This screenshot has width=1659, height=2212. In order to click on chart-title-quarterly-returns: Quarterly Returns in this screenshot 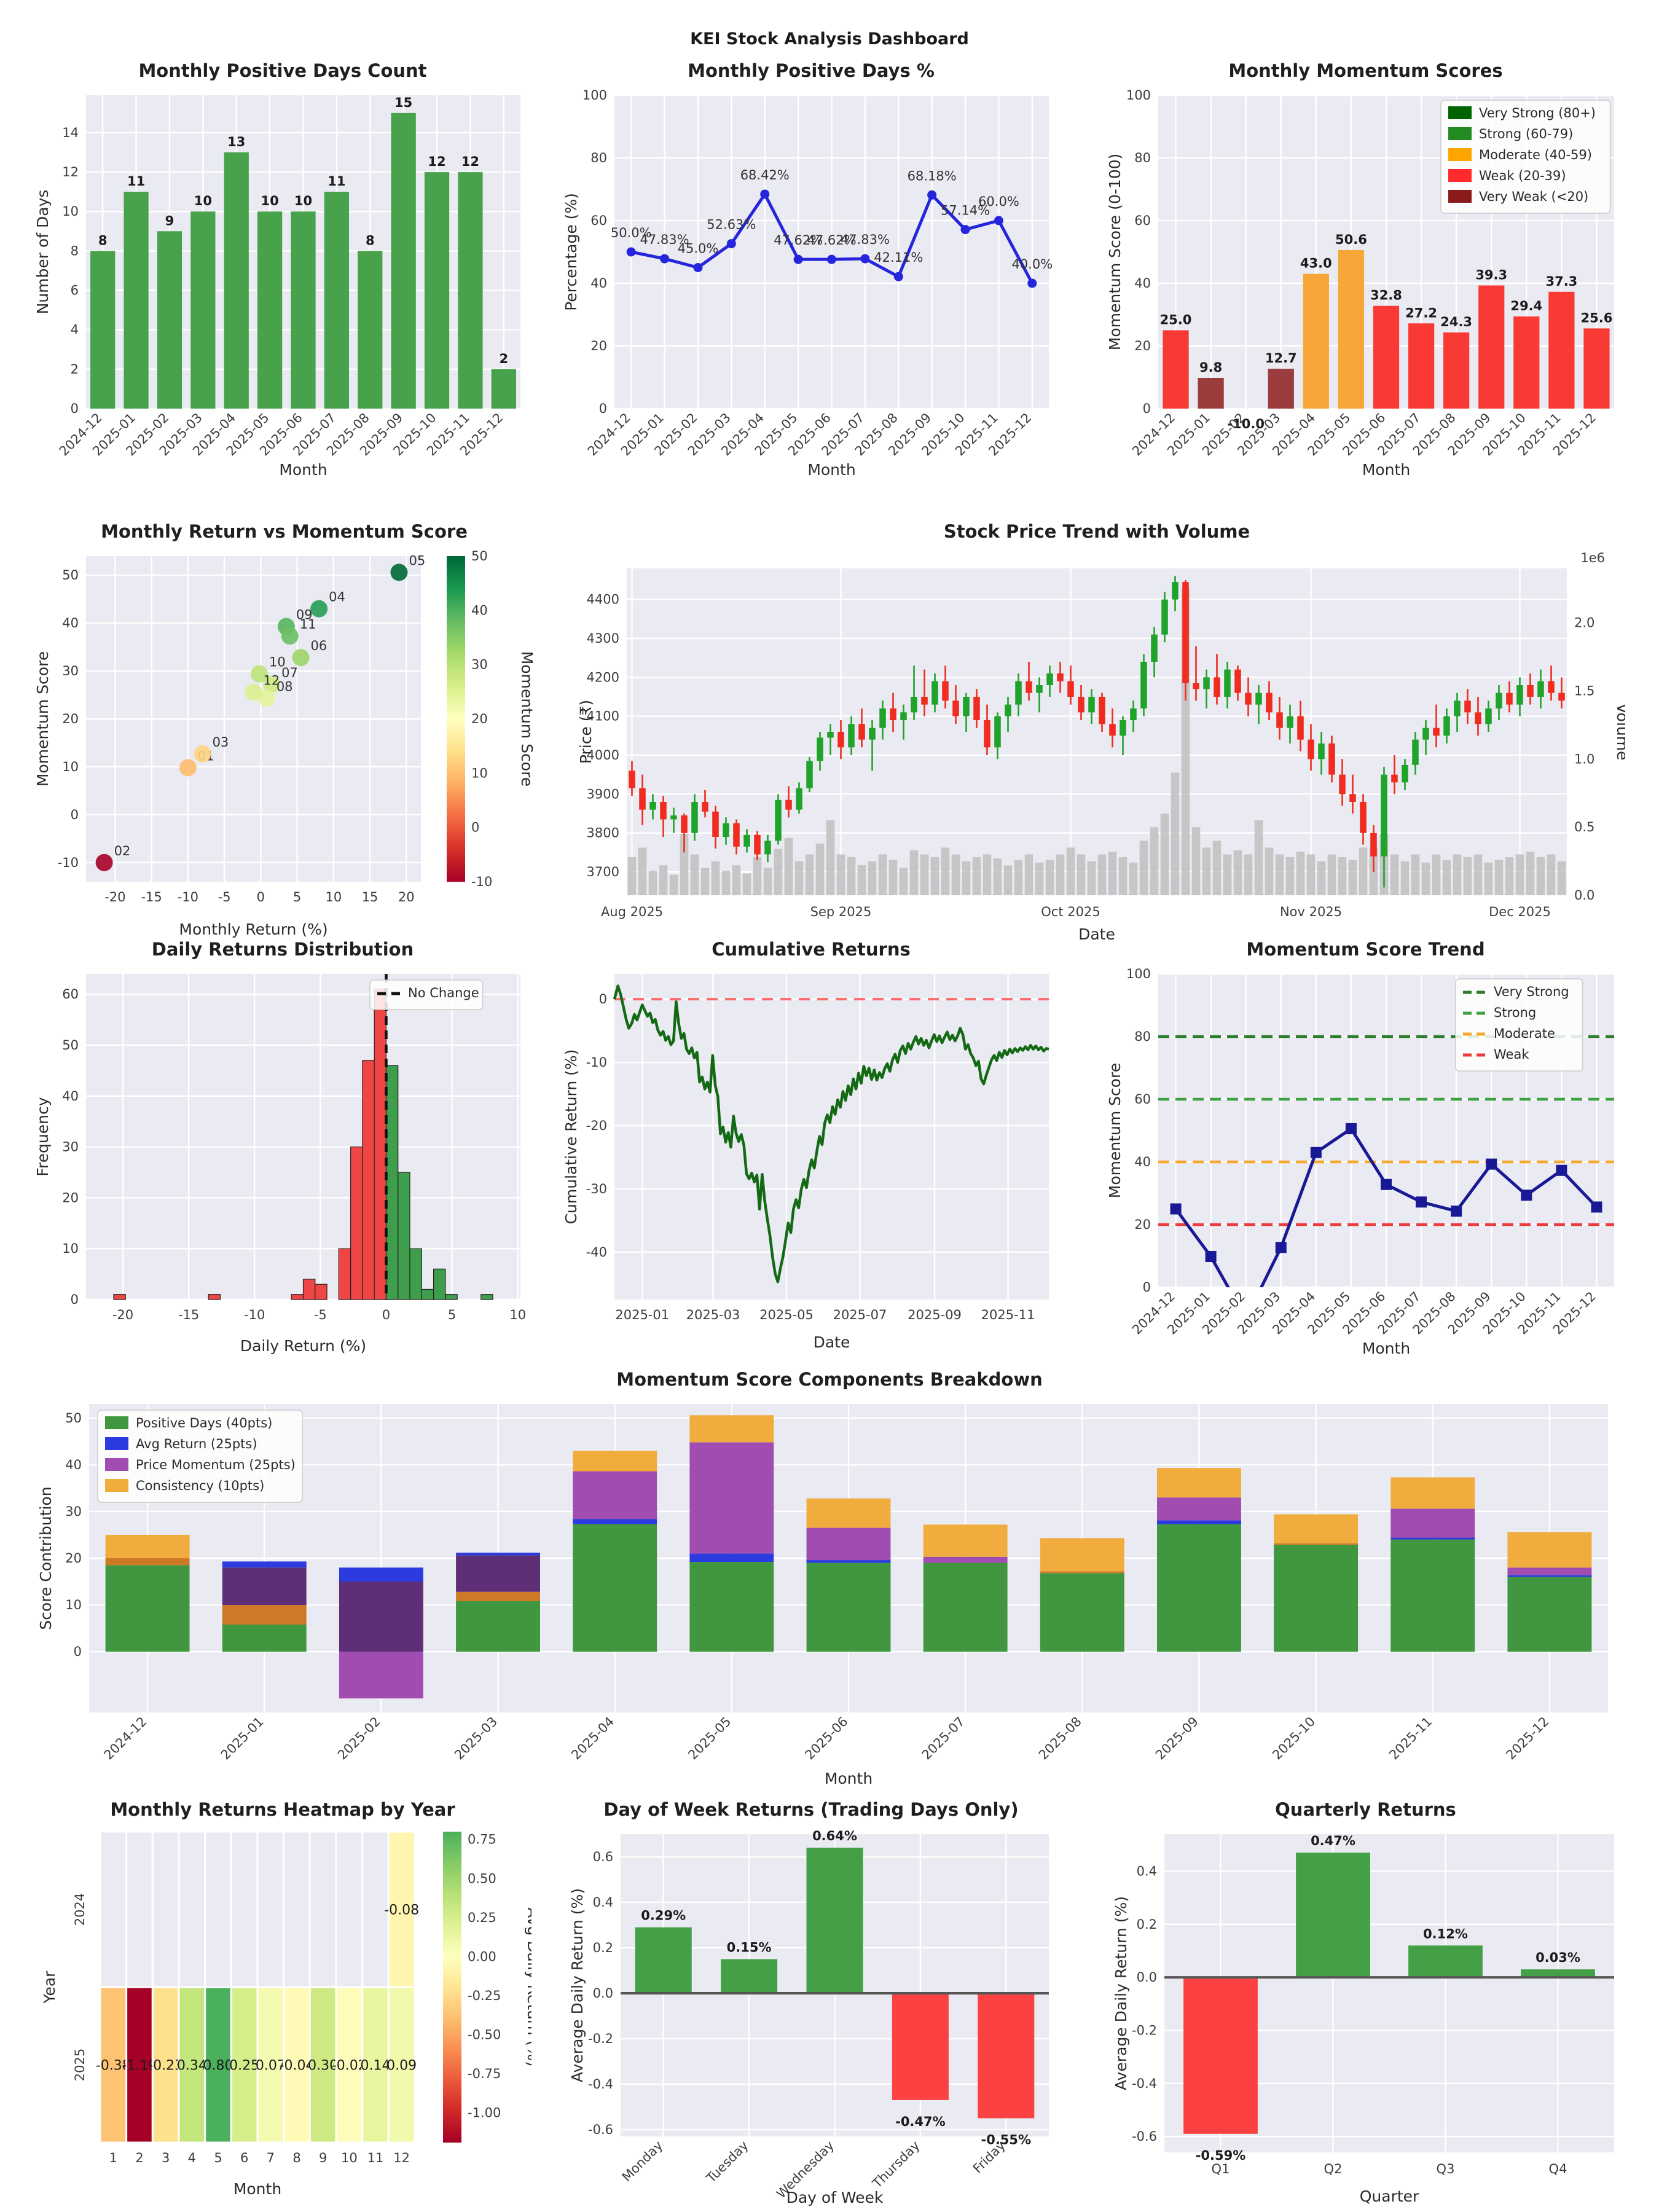, I will do `click(1365, 1809)`.